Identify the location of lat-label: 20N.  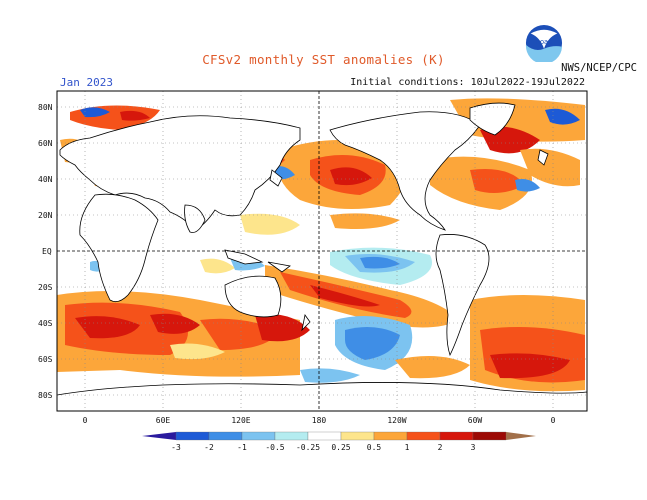
(45, 215).